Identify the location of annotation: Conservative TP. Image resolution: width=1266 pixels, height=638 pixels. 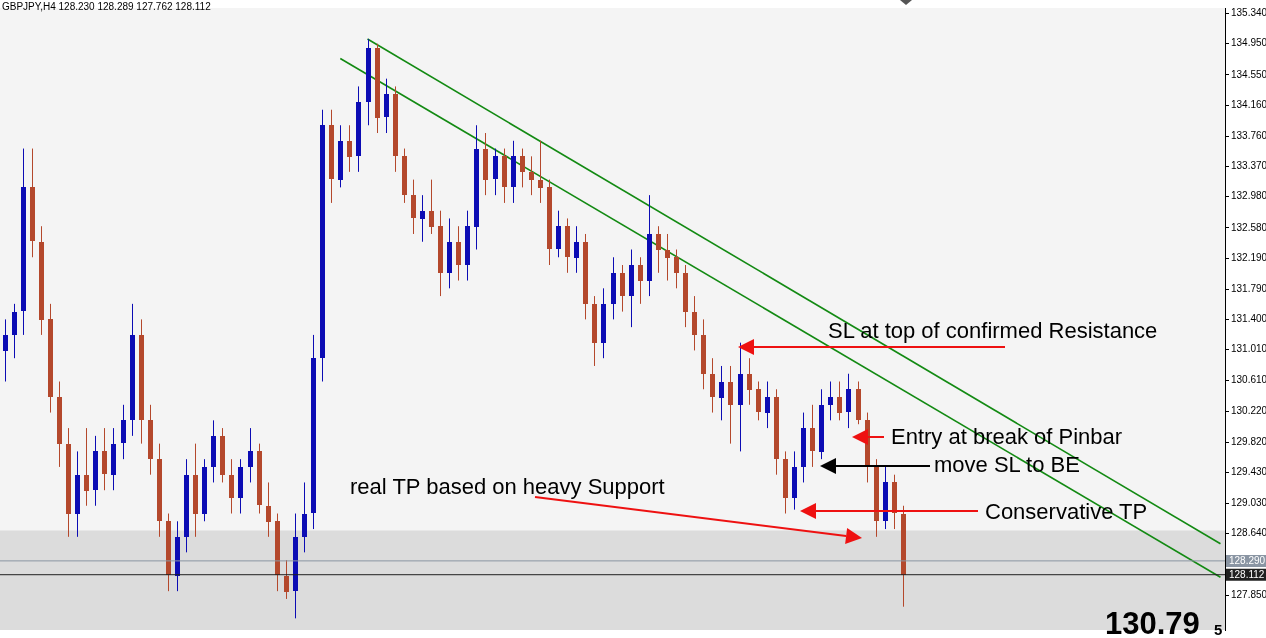
(1066, 511).